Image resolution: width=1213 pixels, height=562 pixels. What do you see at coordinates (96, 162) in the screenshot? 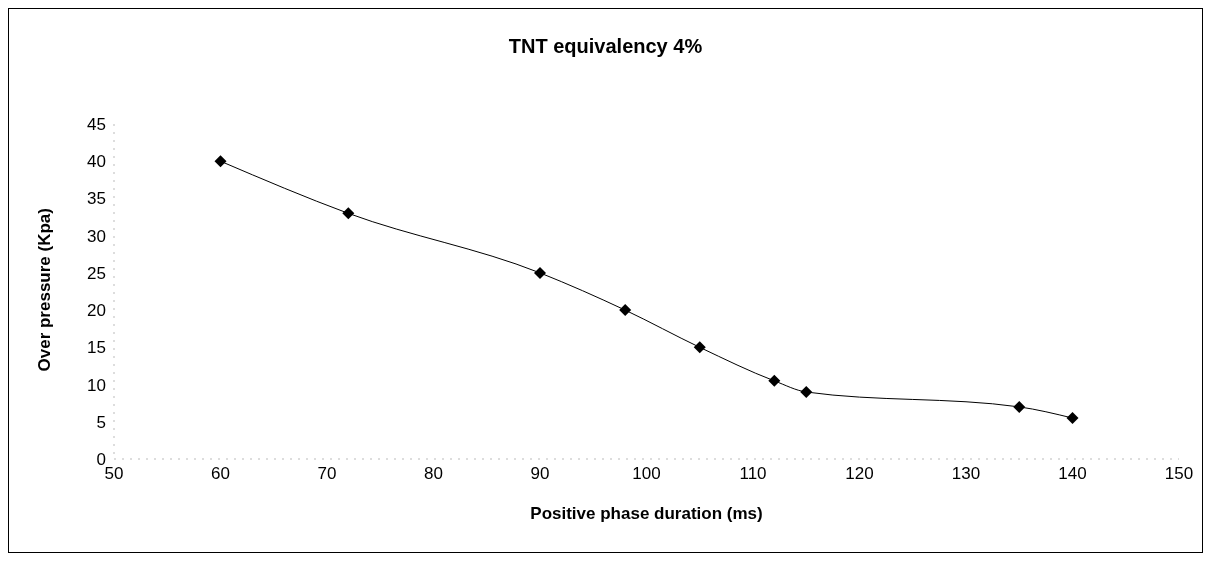
I see `y-tick-label: 40` at bounding box center [96, 162].